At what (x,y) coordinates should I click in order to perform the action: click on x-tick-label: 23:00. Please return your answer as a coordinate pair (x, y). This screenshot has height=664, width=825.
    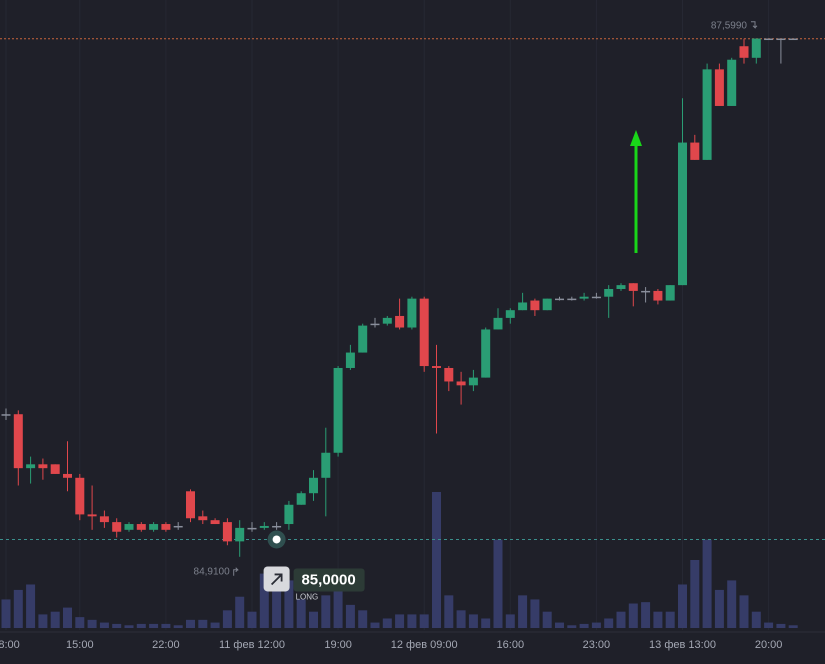
    Looking at the image, I should click on (597, 645).